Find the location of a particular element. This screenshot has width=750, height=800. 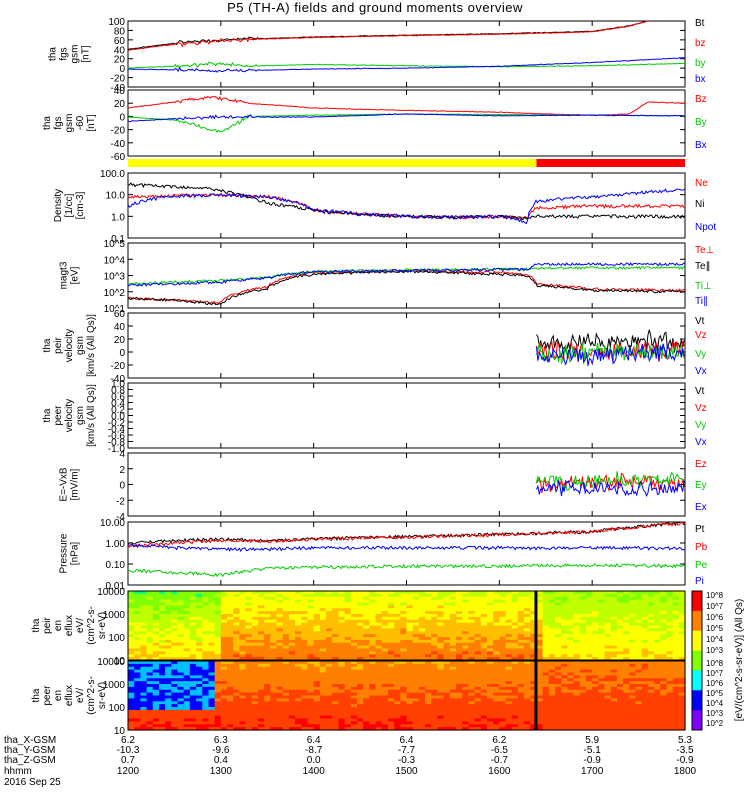

legend-Pe: Pe is located at coordinates (701, 565).